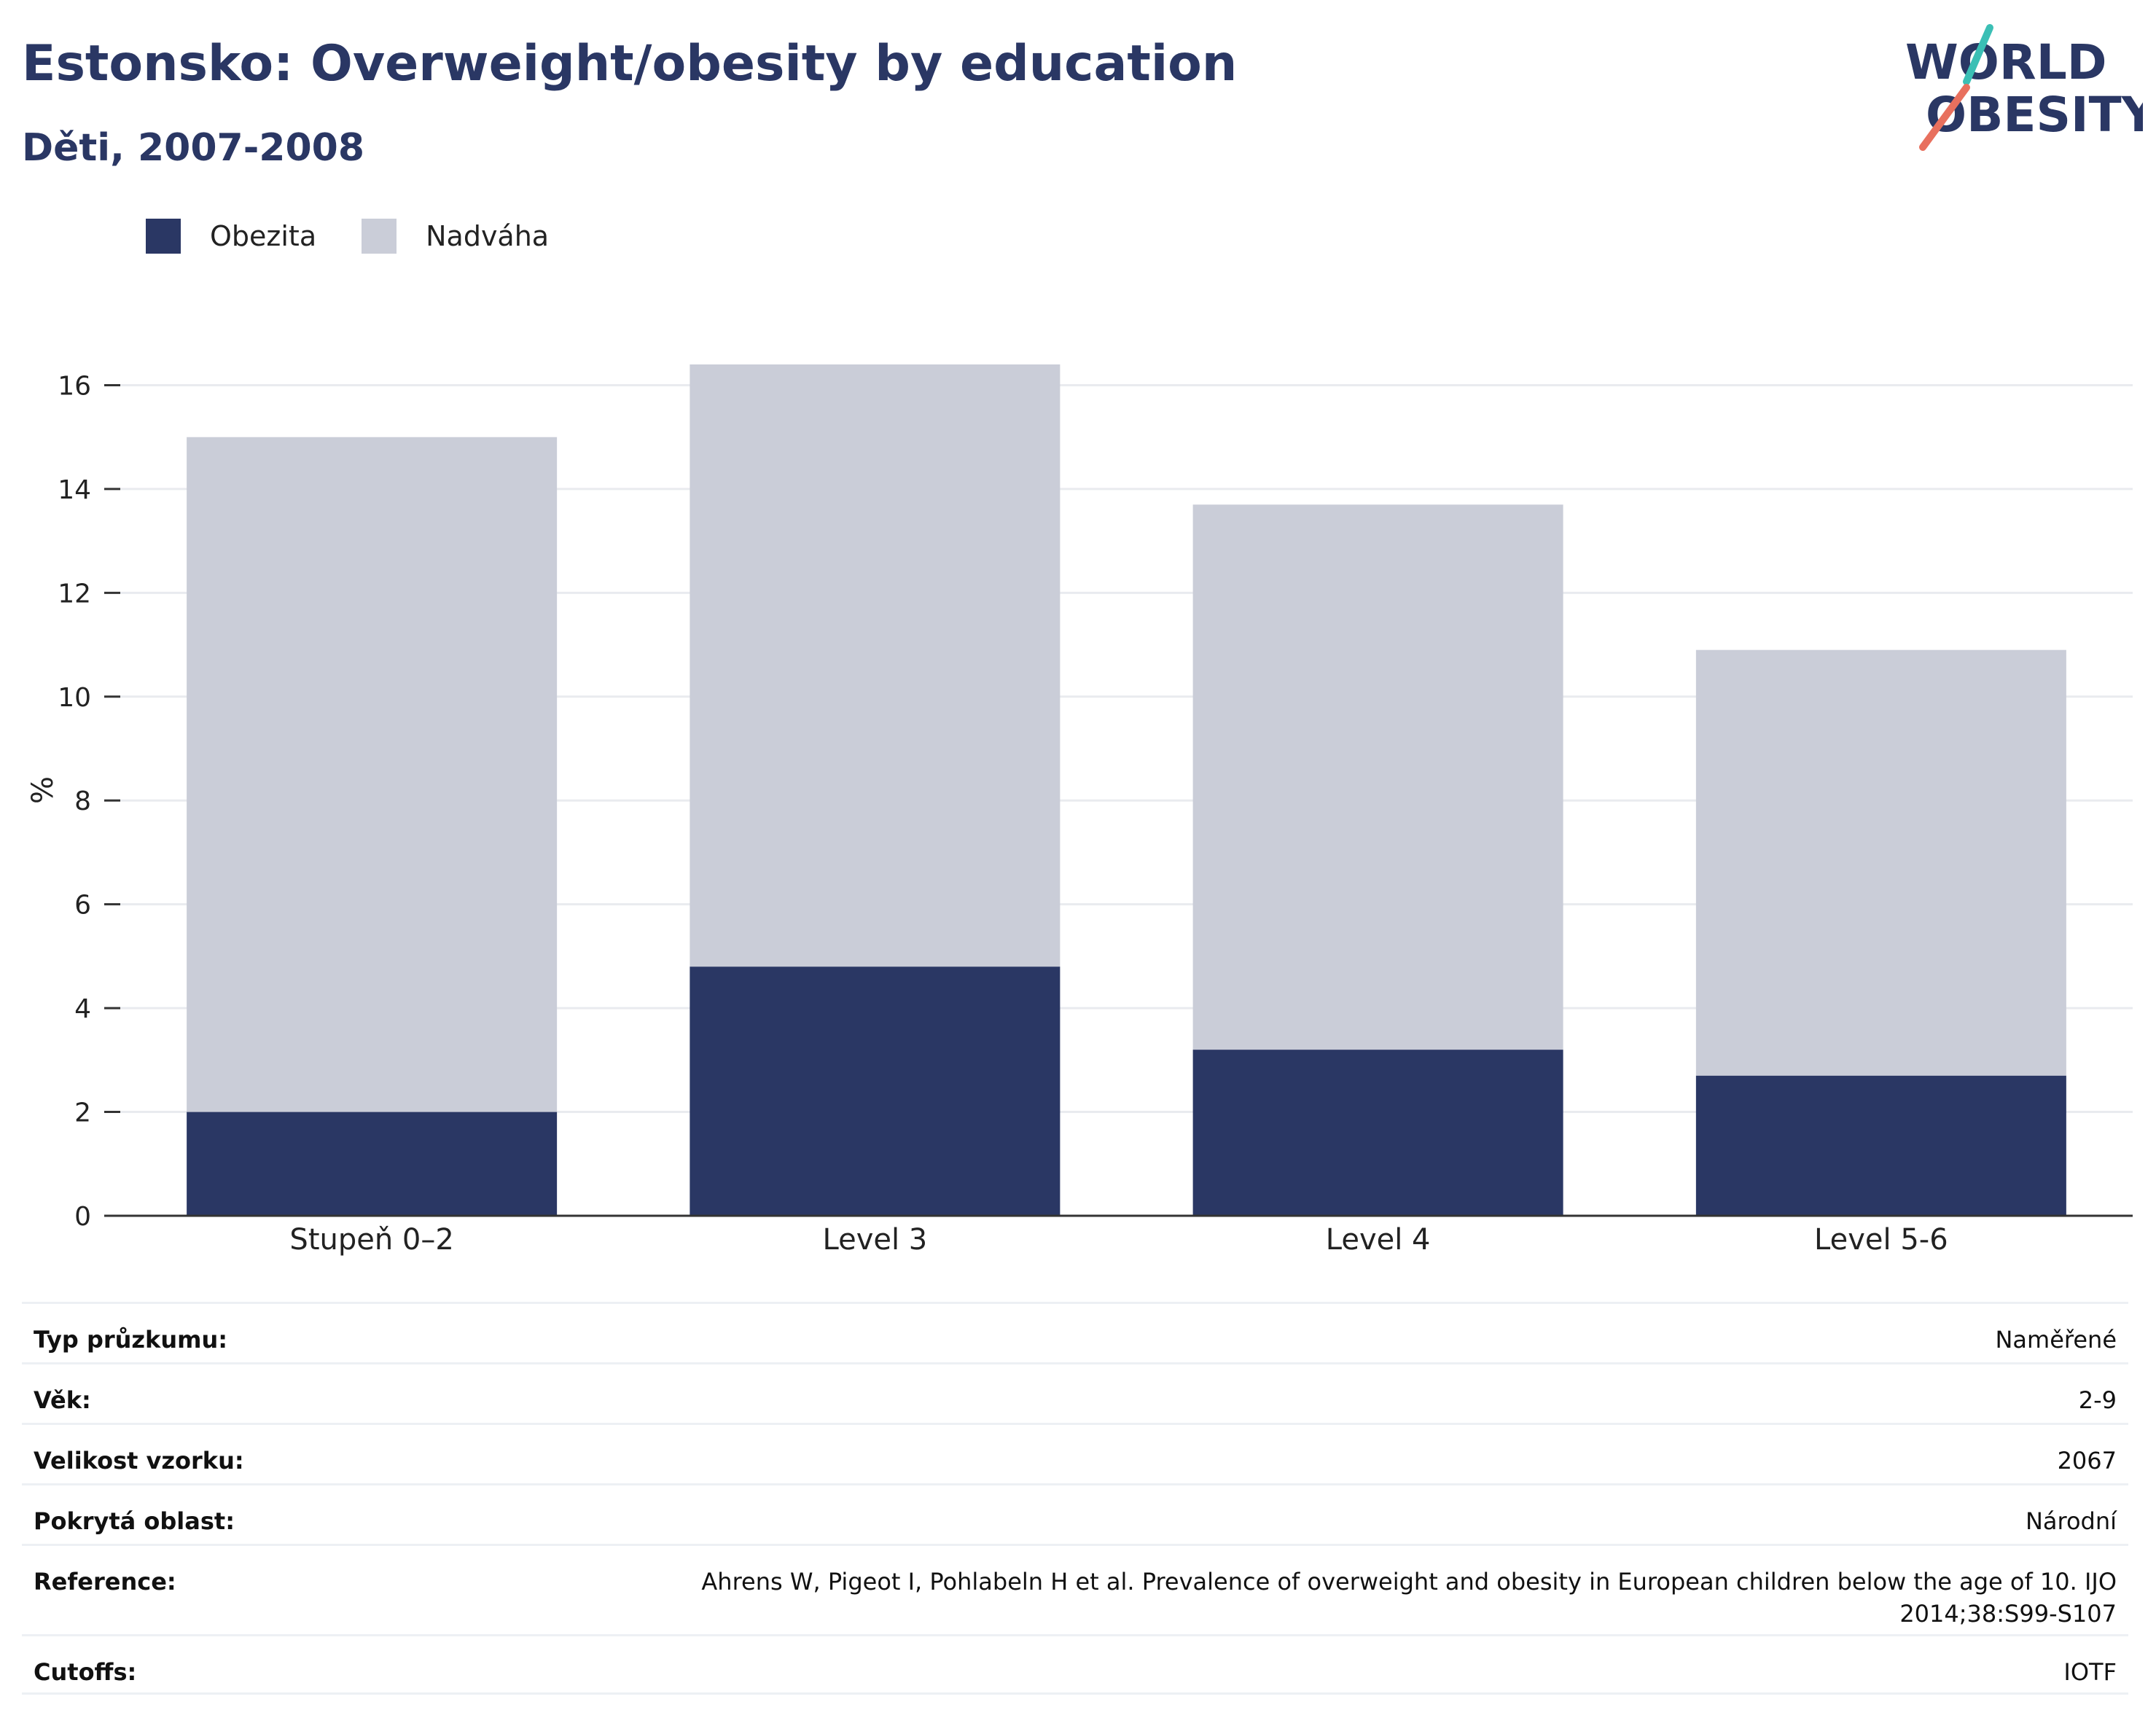 This screenshot has width=2156, height=1734. I want to click on y-tick-label: 4, so click(83, 1009).